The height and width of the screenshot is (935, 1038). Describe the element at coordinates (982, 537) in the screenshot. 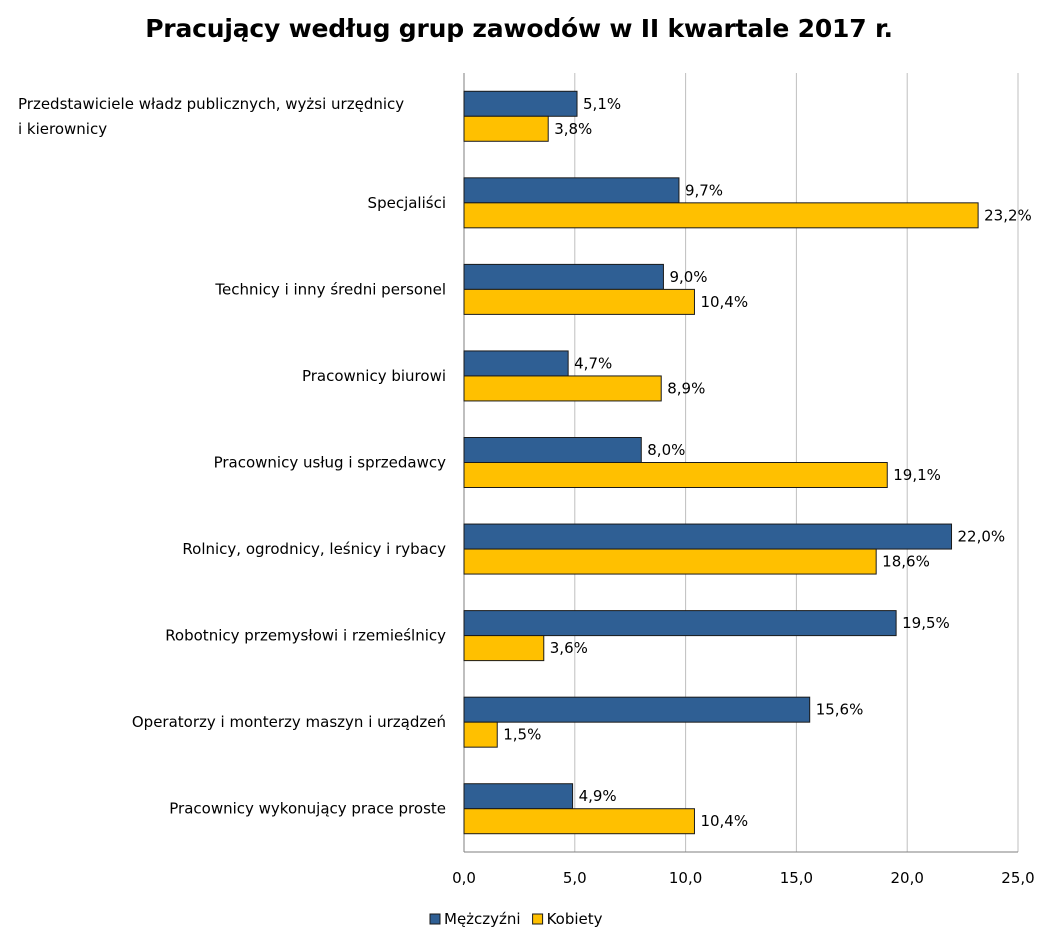

I see `data-label: 22,0%` at that location.